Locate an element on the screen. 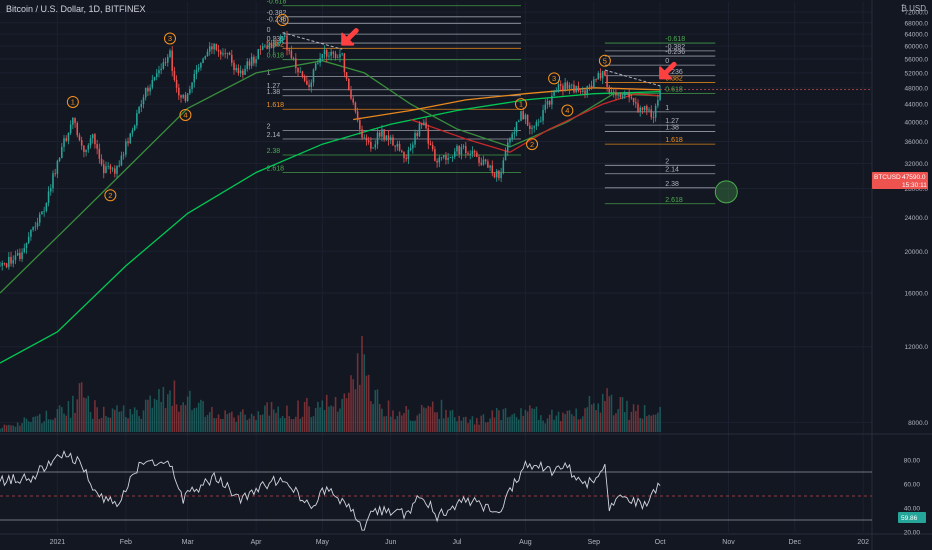  price-tick-label: 64000.0 is located at coordinates (917, 35).